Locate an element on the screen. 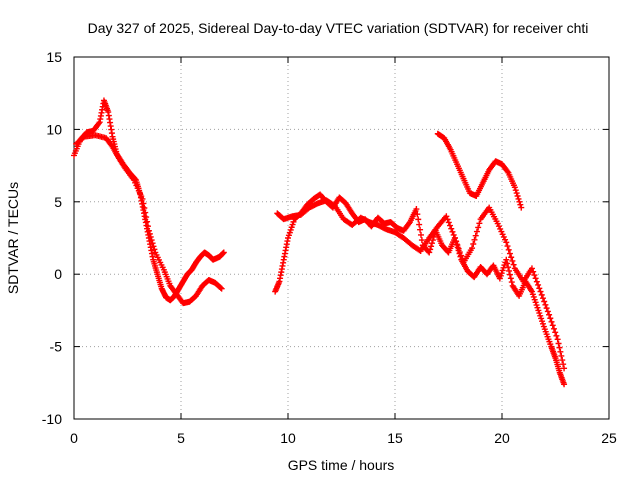 Image resolution: width=640 pixels, height=480 pixels. x-tick-label: 15 is located at coordinates (395, 438).